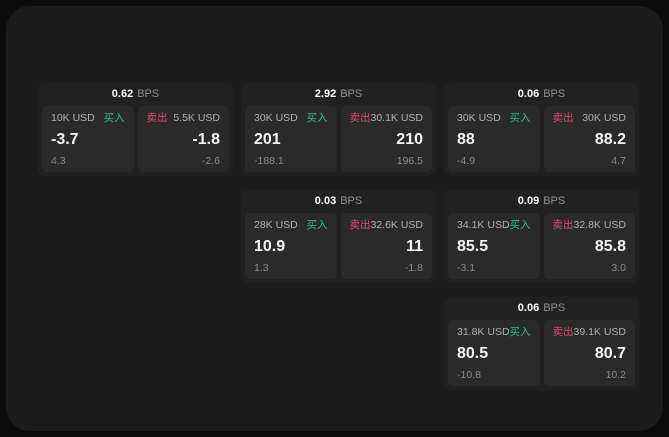  I want to click on sell-price: 80.7, so click(610, 353).